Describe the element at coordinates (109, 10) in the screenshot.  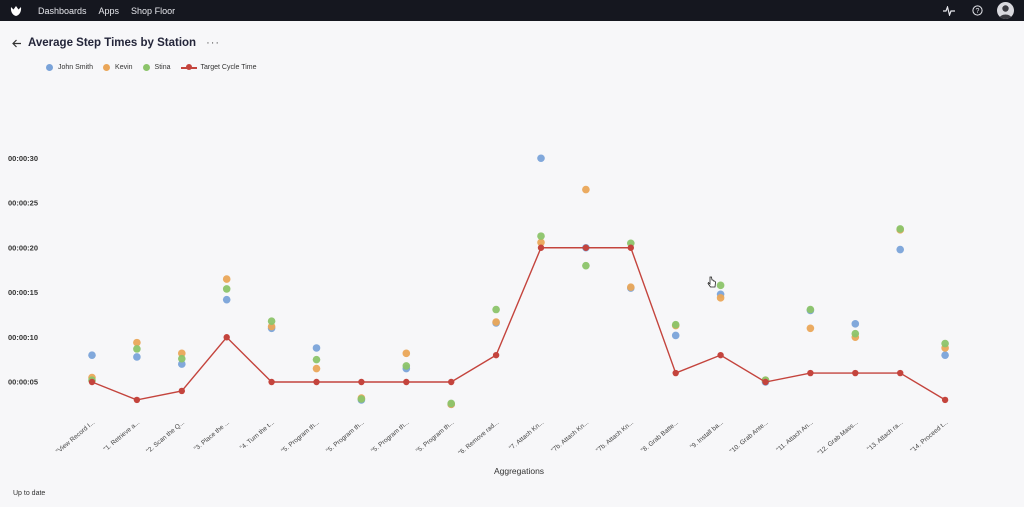
I see `nav-apps: Apps` at that location.